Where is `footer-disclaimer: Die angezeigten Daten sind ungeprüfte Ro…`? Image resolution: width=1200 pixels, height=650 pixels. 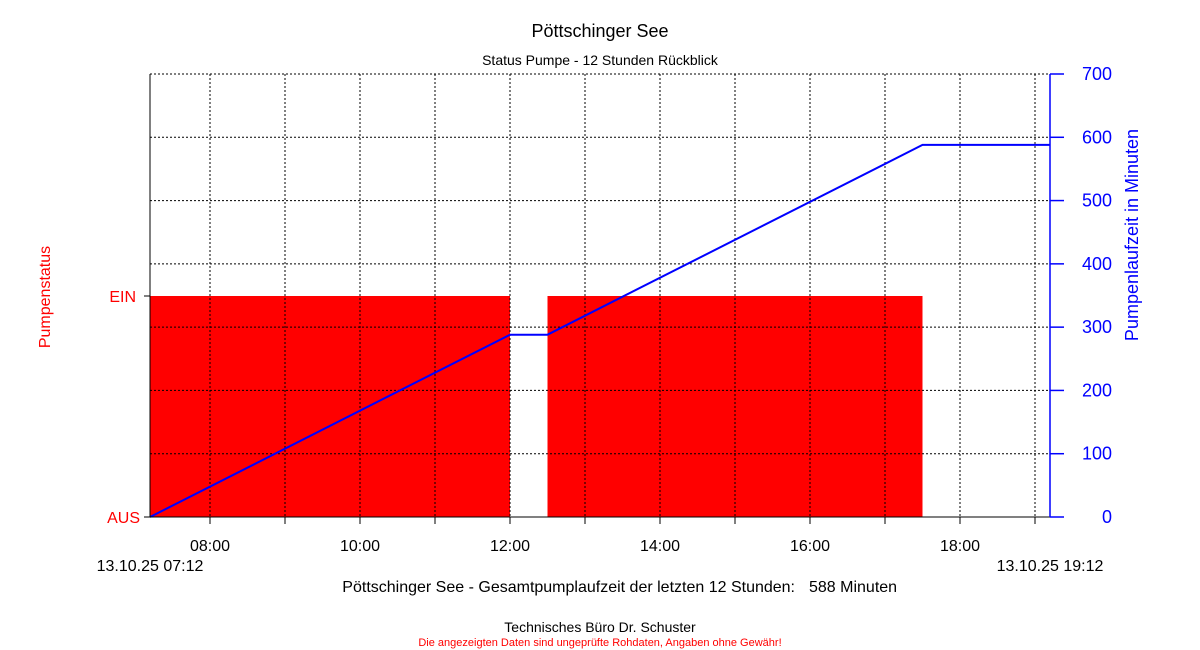 footer-disclaimer: Die angezeigten Daten sind ungeprüfte Ro… is located at coordinates (599, 643).